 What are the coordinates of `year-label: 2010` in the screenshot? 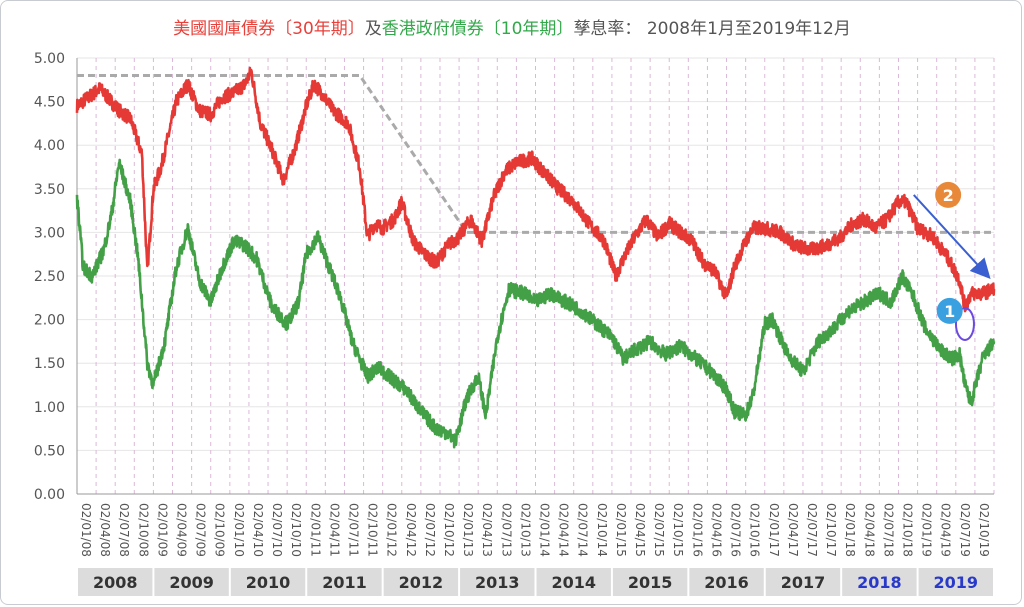 It's located at (268, 582).